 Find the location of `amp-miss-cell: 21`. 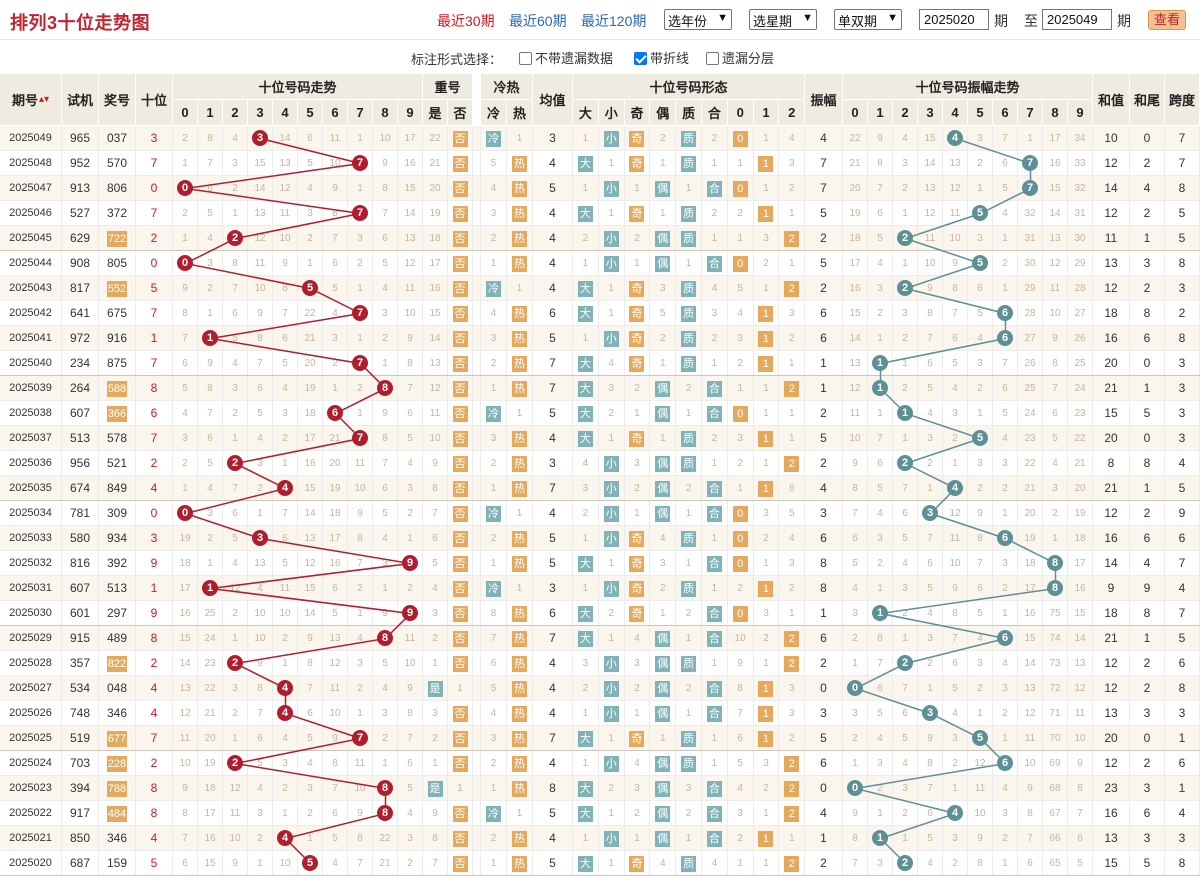

amp-miss-cell: 21 is located at coordinates (855, 163).